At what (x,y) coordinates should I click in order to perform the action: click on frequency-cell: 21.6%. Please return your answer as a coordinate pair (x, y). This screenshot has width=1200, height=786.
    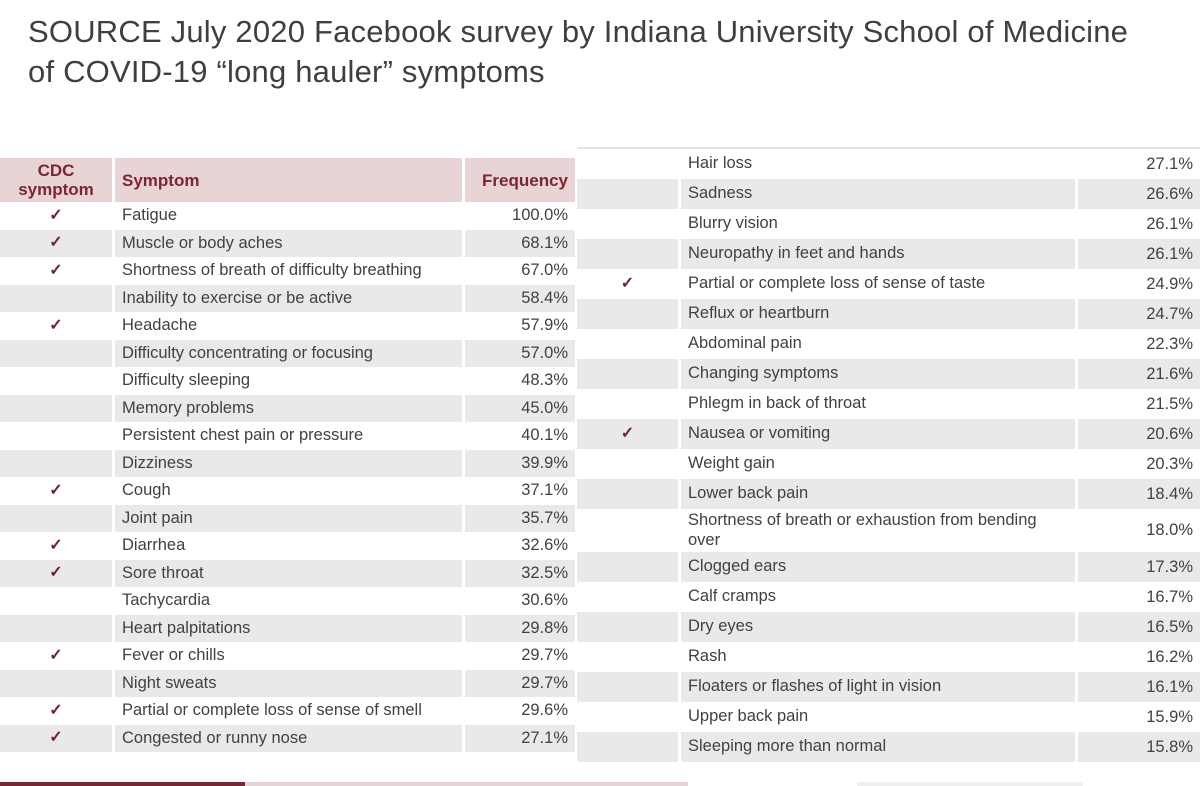
    Looking at the image, I should click on (1139, 374).